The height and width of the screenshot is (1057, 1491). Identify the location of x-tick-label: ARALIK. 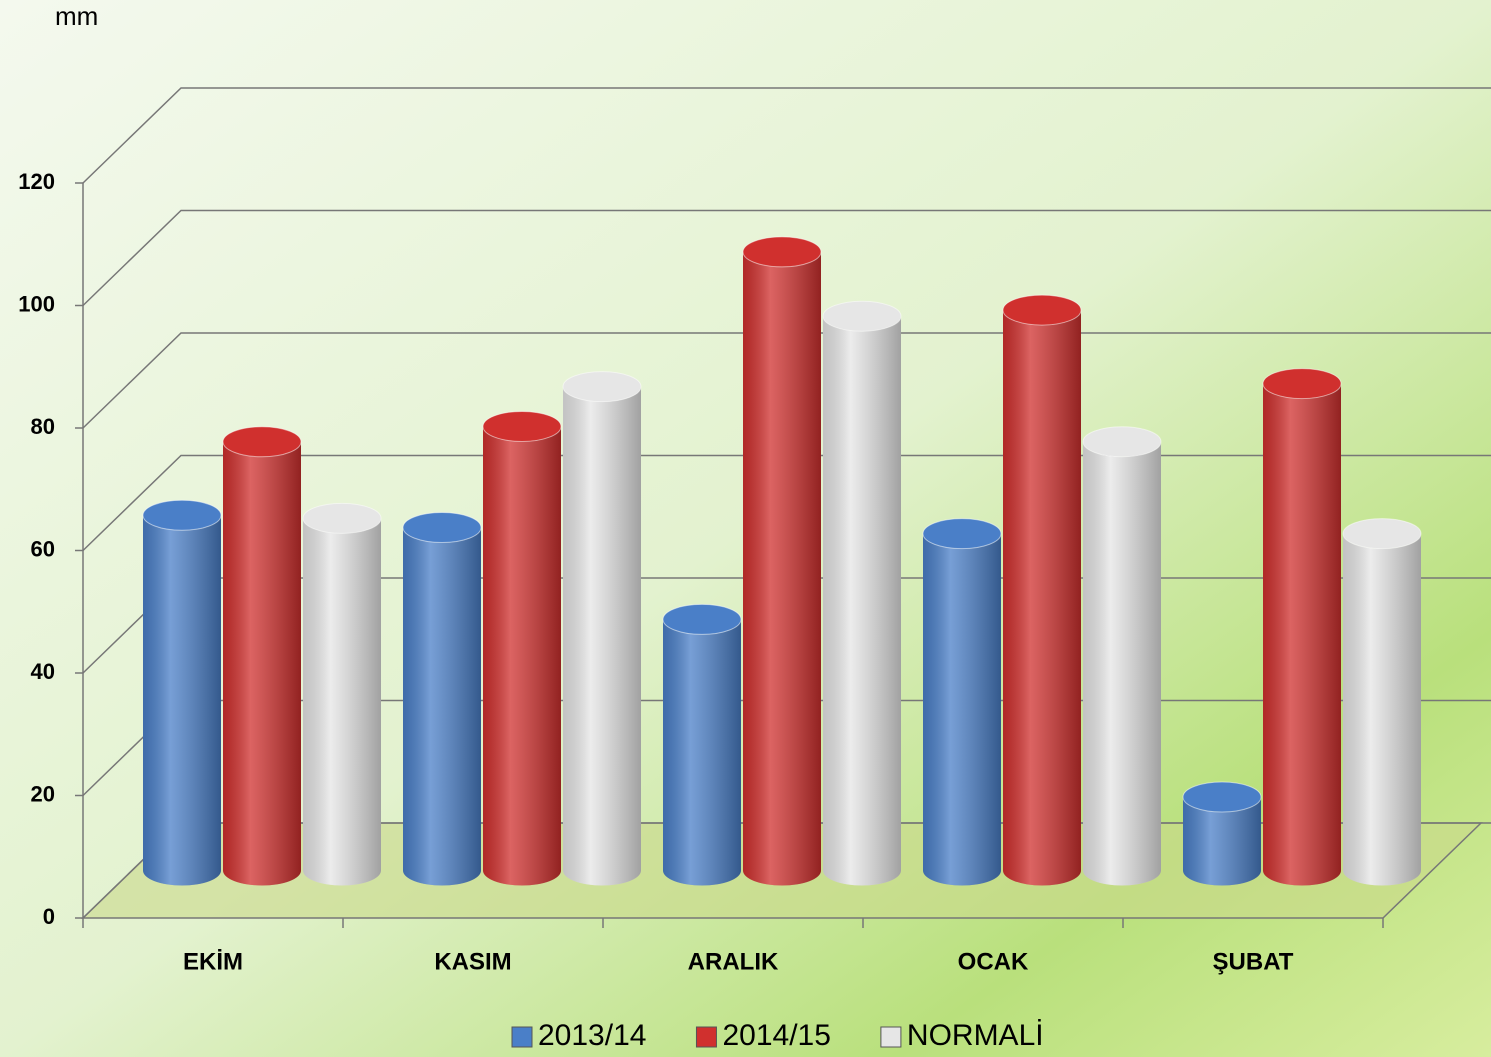
(733, 961).